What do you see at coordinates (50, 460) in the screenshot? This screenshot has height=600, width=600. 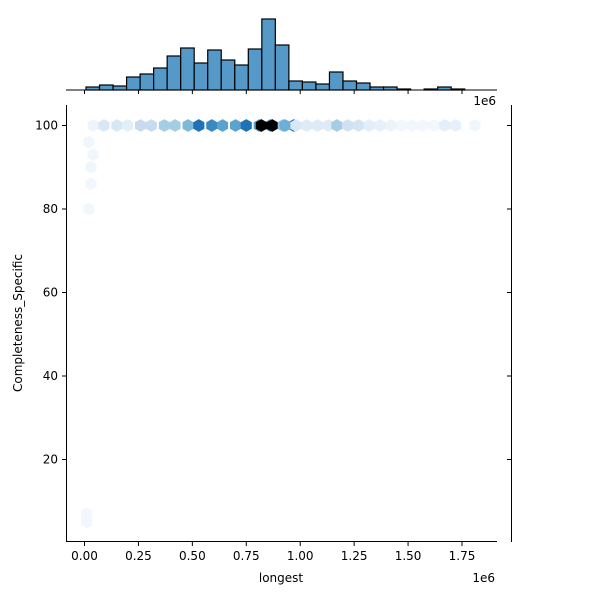 I see `y-tick-label: 20` at bounding box center [50, 460].